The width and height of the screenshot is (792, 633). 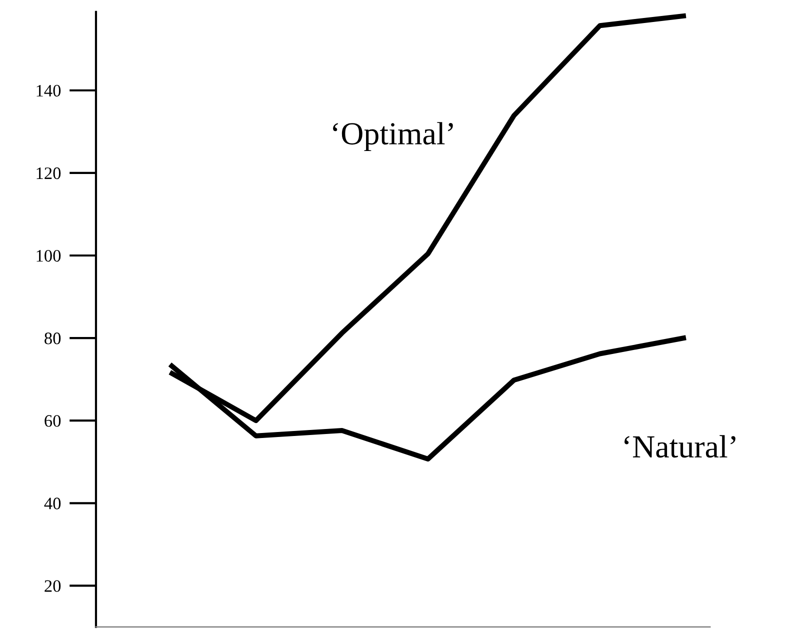 I want to click on y-tick-label: 60, so click(x=52, y=421).